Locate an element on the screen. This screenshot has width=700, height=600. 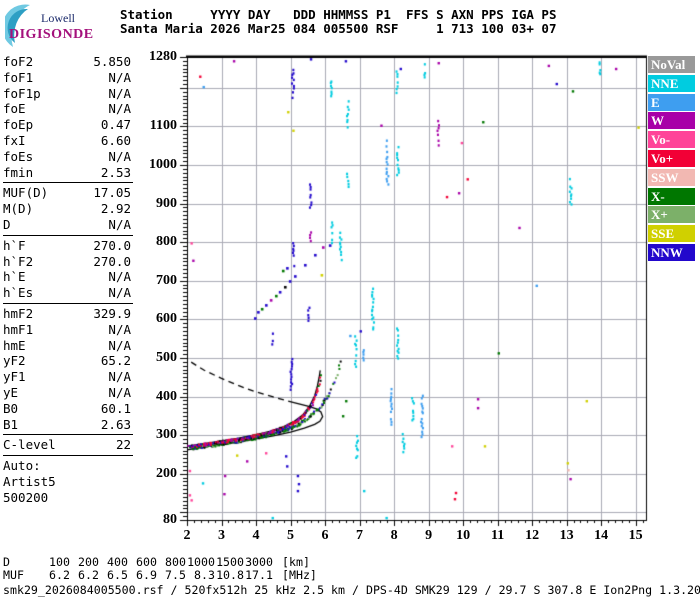
legend-item-E: E is located at coordinates (671, 102).